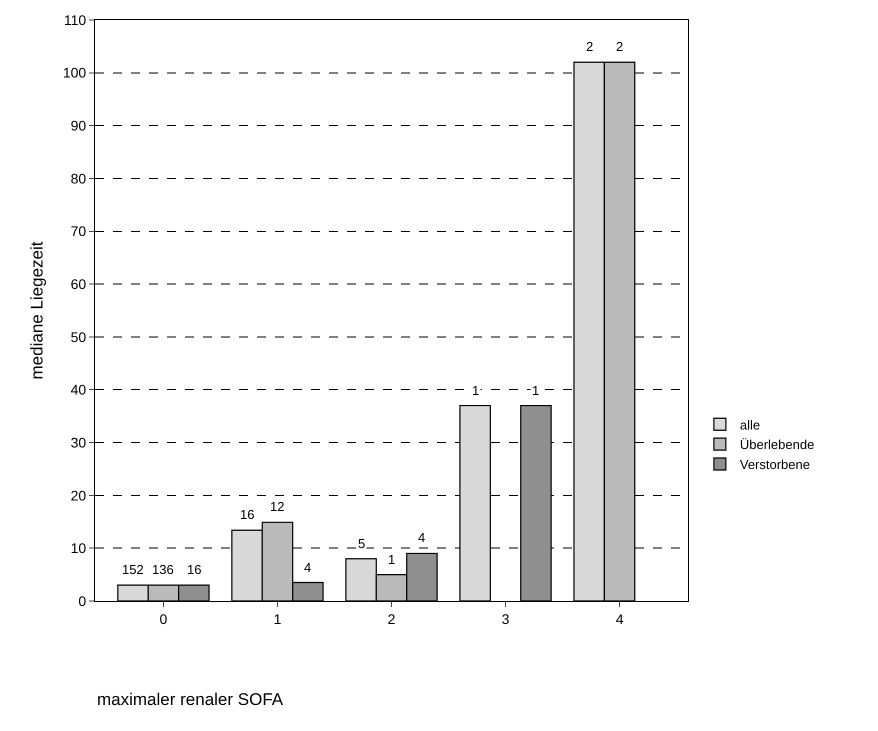  Describe the element at coordinates (78, 548) in the screenshot. I see `y-tick-label: 10` at that location.